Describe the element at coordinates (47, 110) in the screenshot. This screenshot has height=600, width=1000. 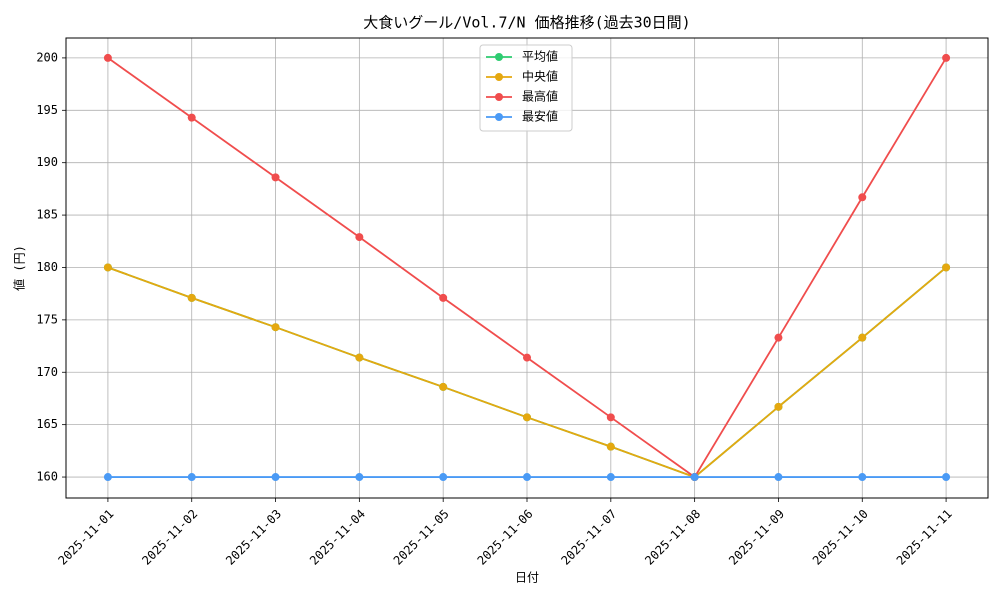
I see `y-tick-label: 195` at that location.